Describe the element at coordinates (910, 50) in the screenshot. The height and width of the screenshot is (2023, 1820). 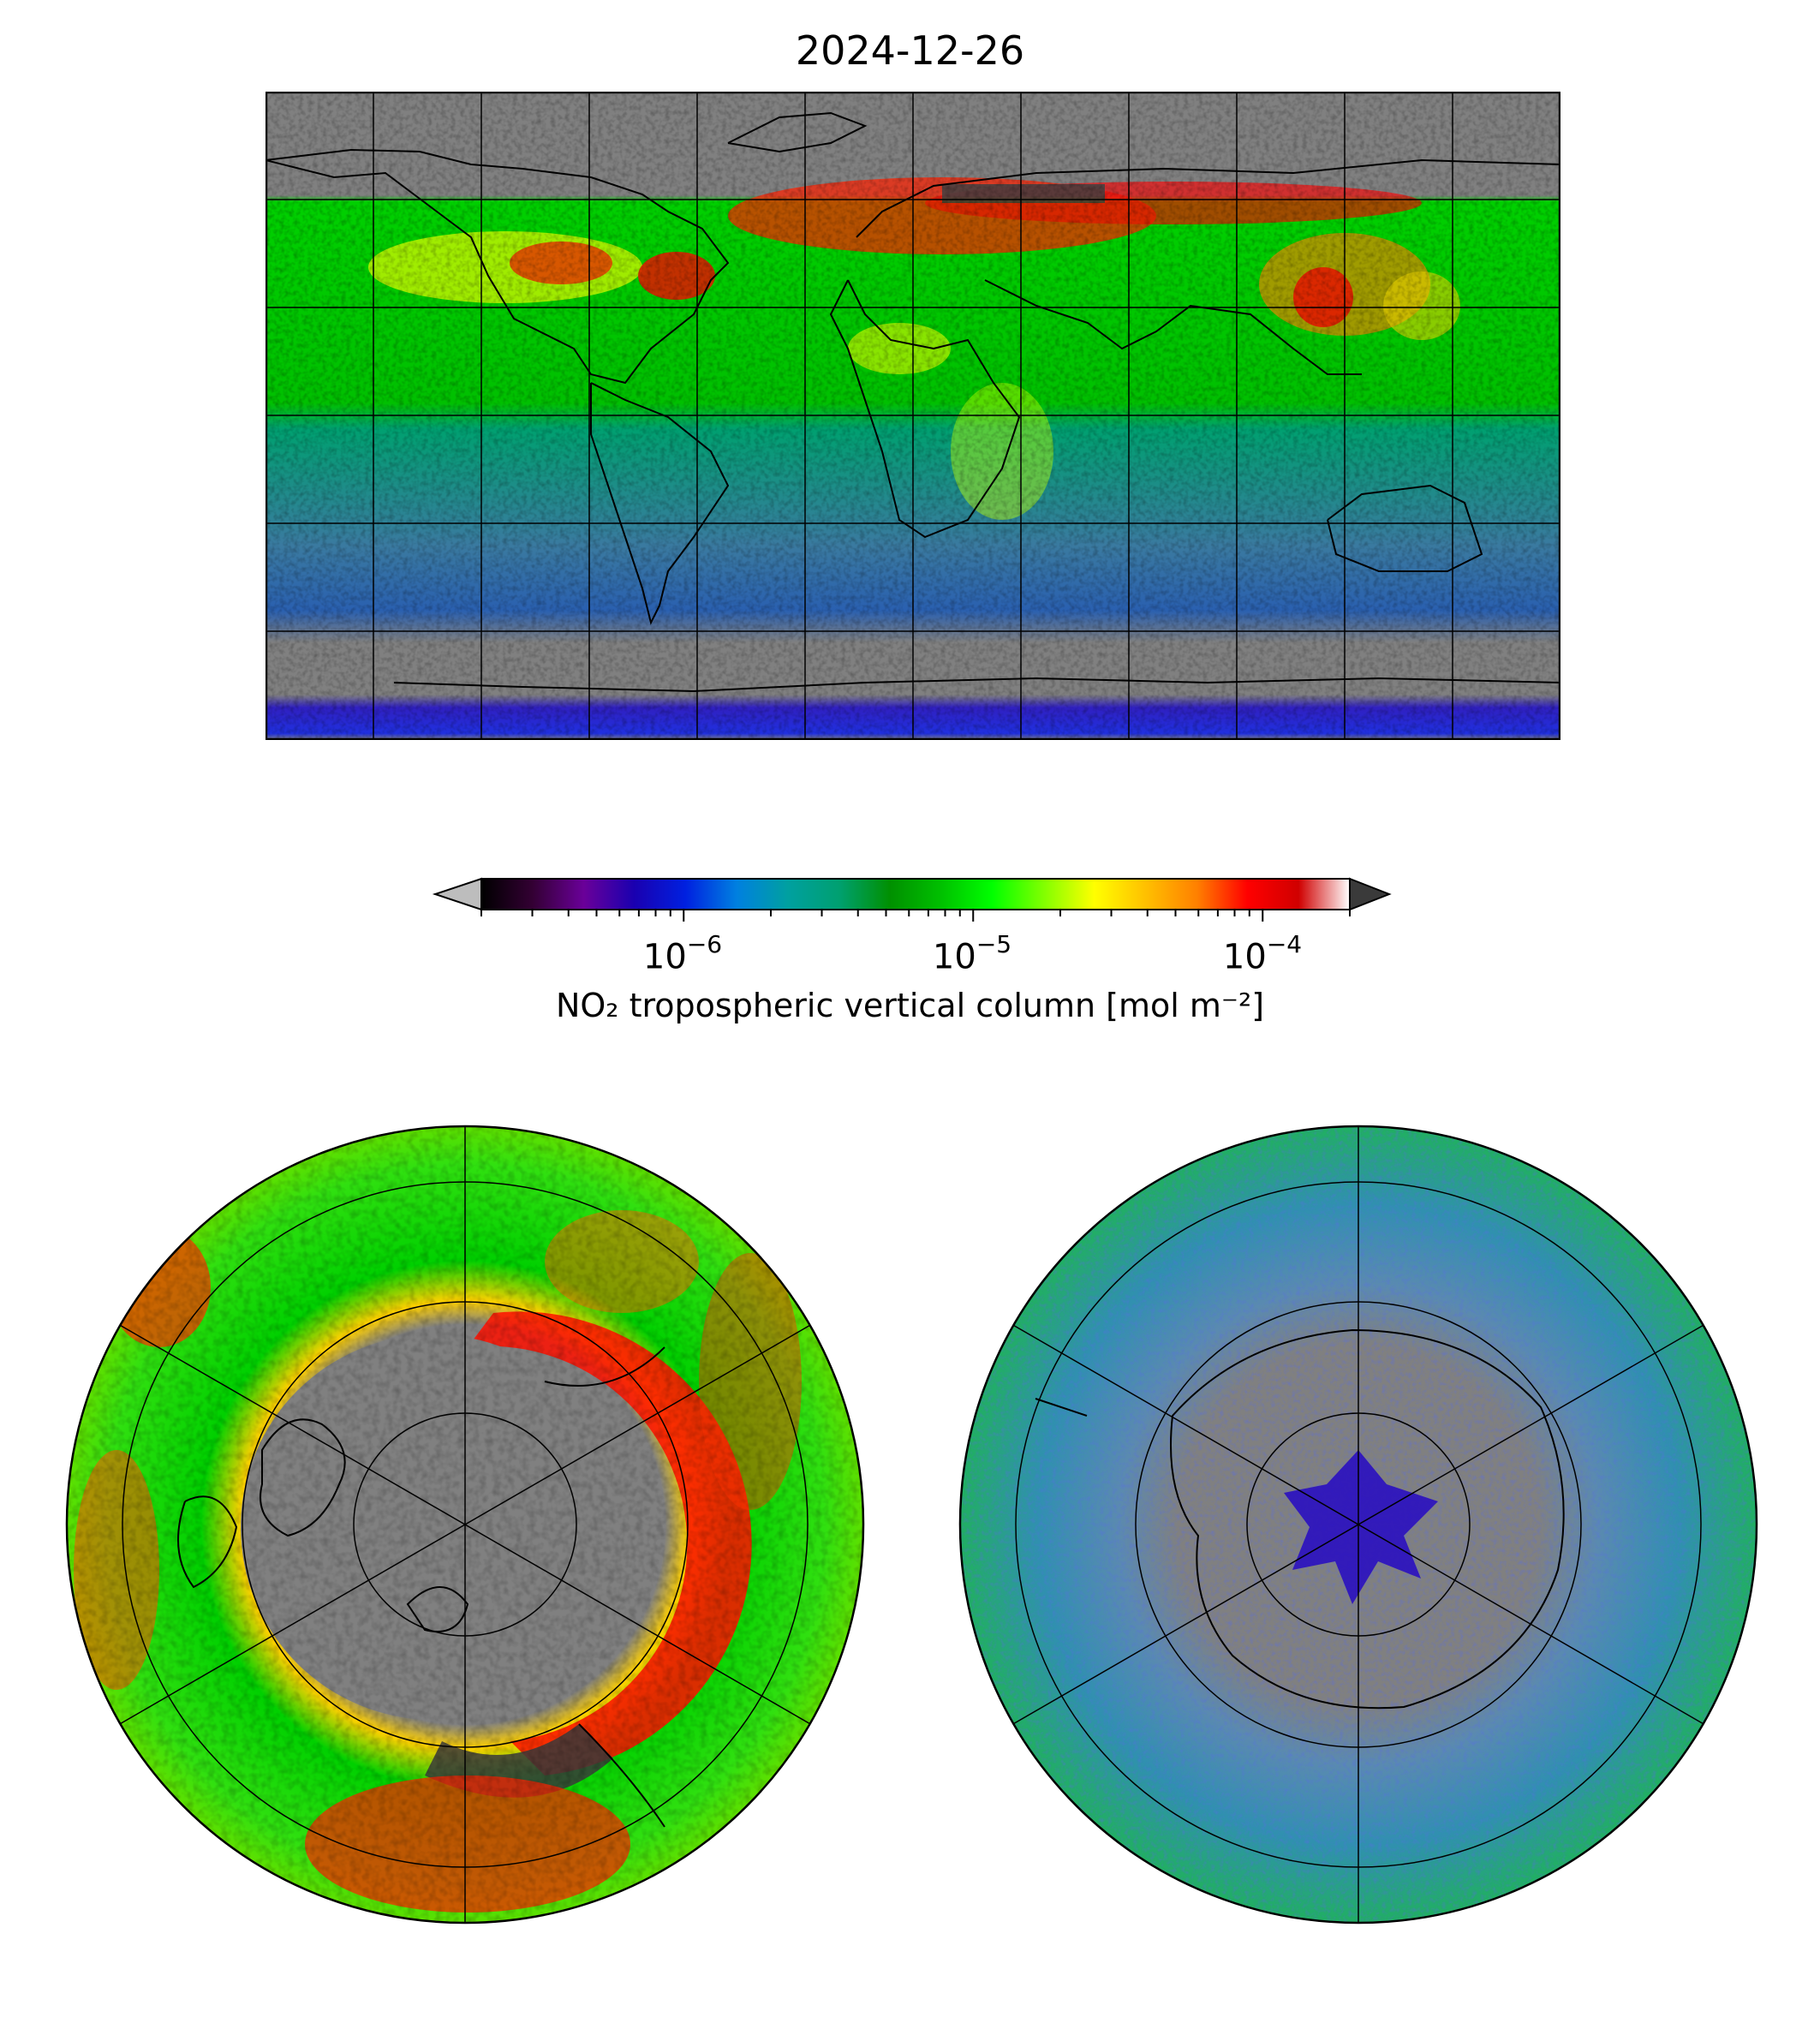
I see `plot-title: 2024-12-26` at that location.